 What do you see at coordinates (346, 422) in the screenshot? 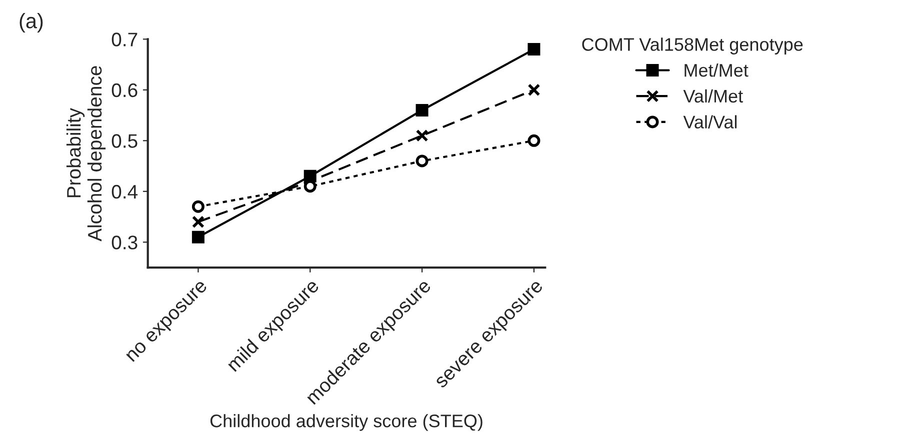
I see `x-axis-title: Childhood adversity score (STEQ)` at bounding box center [346, 422].